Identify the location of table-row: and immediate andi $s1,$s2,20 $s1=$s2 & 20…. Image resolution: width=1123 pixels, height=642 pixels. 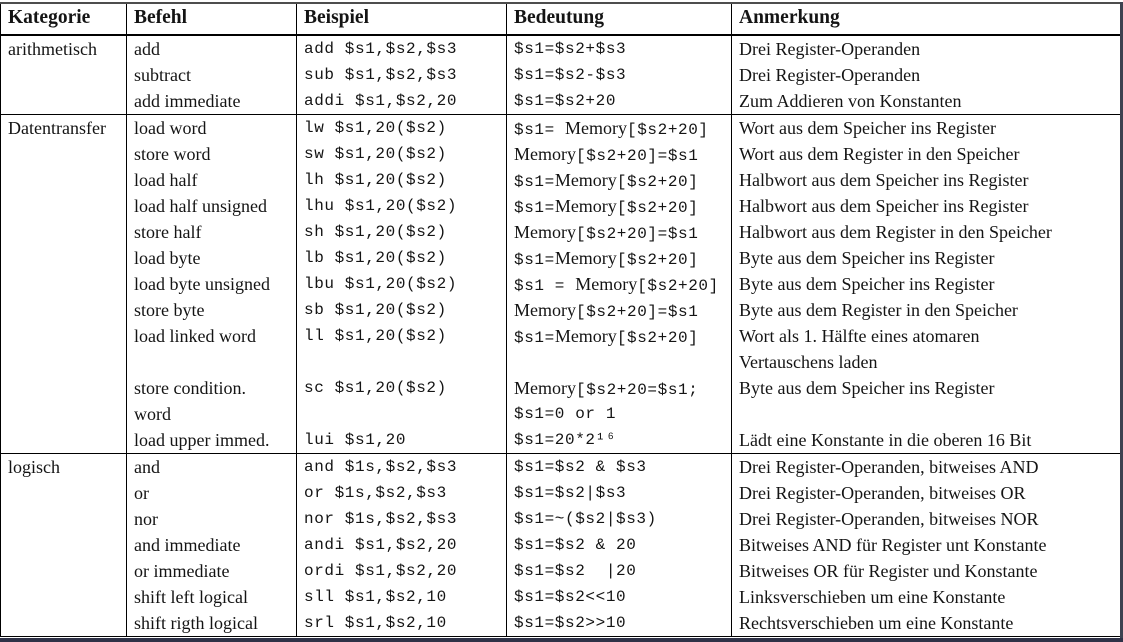
(561, 545).